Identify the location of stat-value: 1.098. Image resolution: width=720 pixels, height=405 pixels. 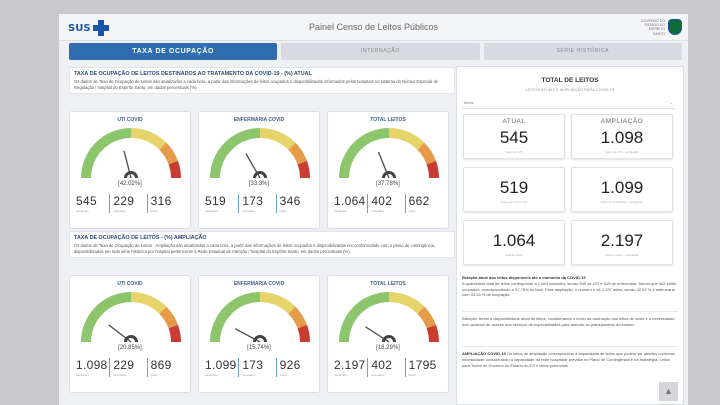
(92, 365).